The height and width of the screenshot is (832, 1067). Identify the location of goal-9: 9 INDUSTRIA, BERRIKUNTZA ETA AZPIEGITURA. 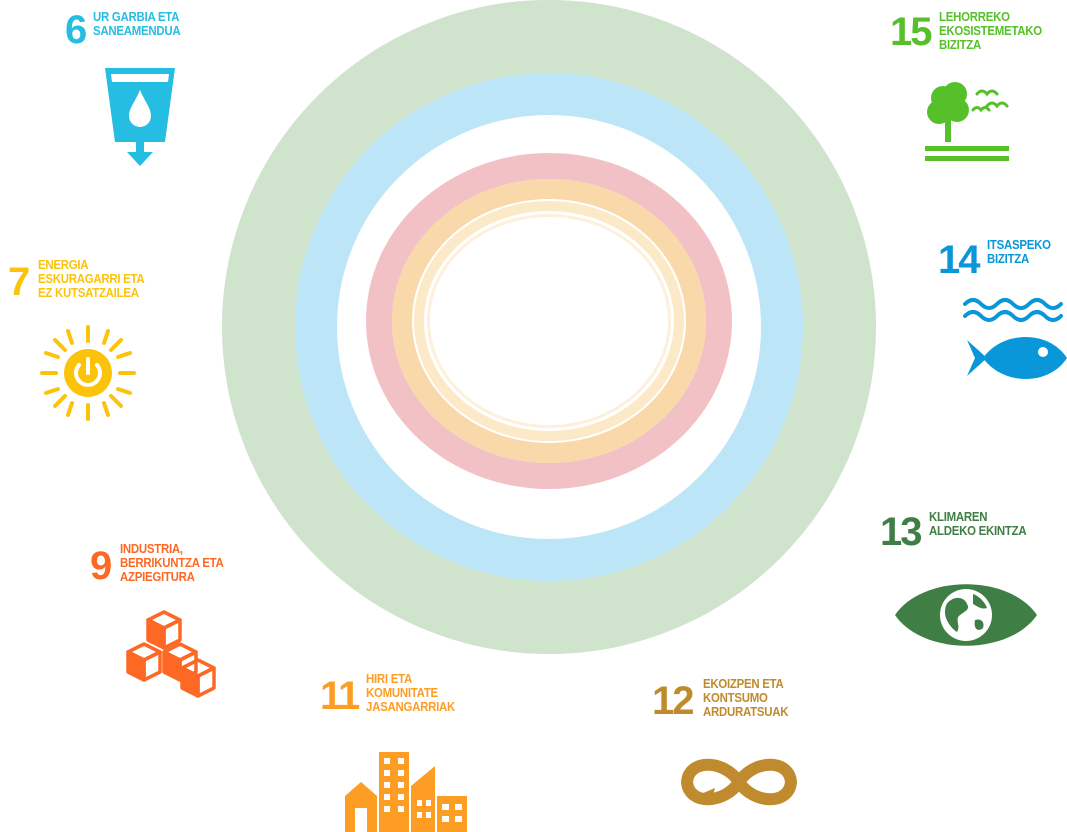
(164, 564).